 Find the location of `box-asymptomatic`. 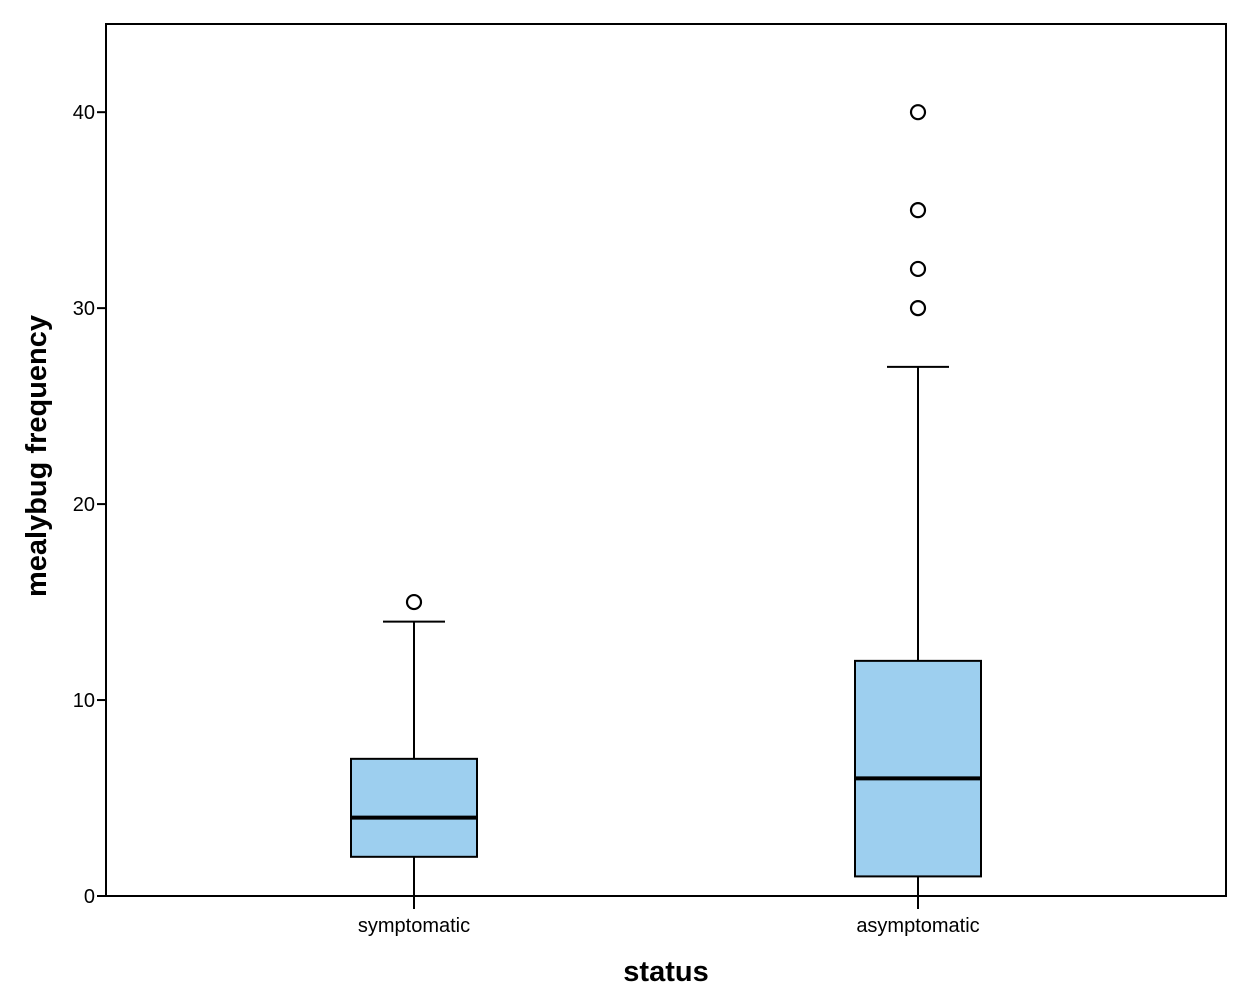

box-asymptomatic is located at coordinates (918, 500).